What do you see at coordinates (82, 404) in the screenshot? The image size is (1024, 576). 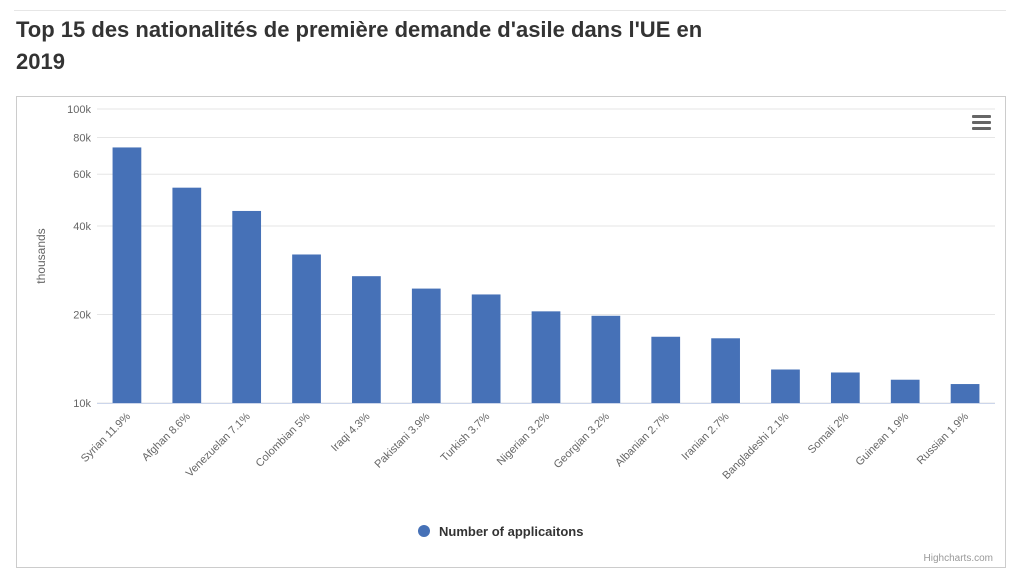 I see `y-tick-label: 10k` at bounding box center [82, 404].